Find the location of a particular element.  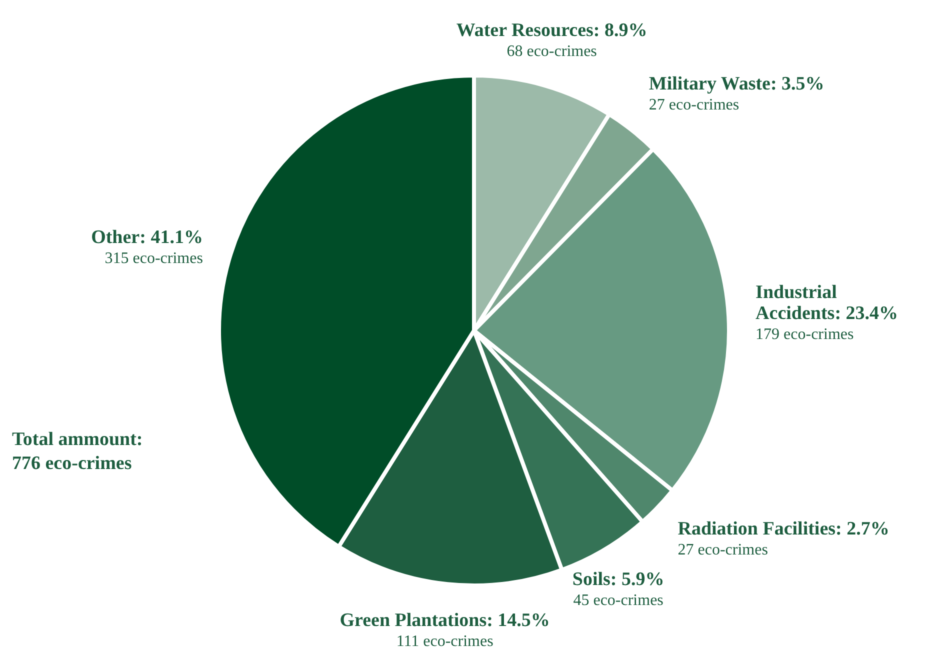

text: Total ammount: 776 eco-crimes is located at coordinates (77, 451).